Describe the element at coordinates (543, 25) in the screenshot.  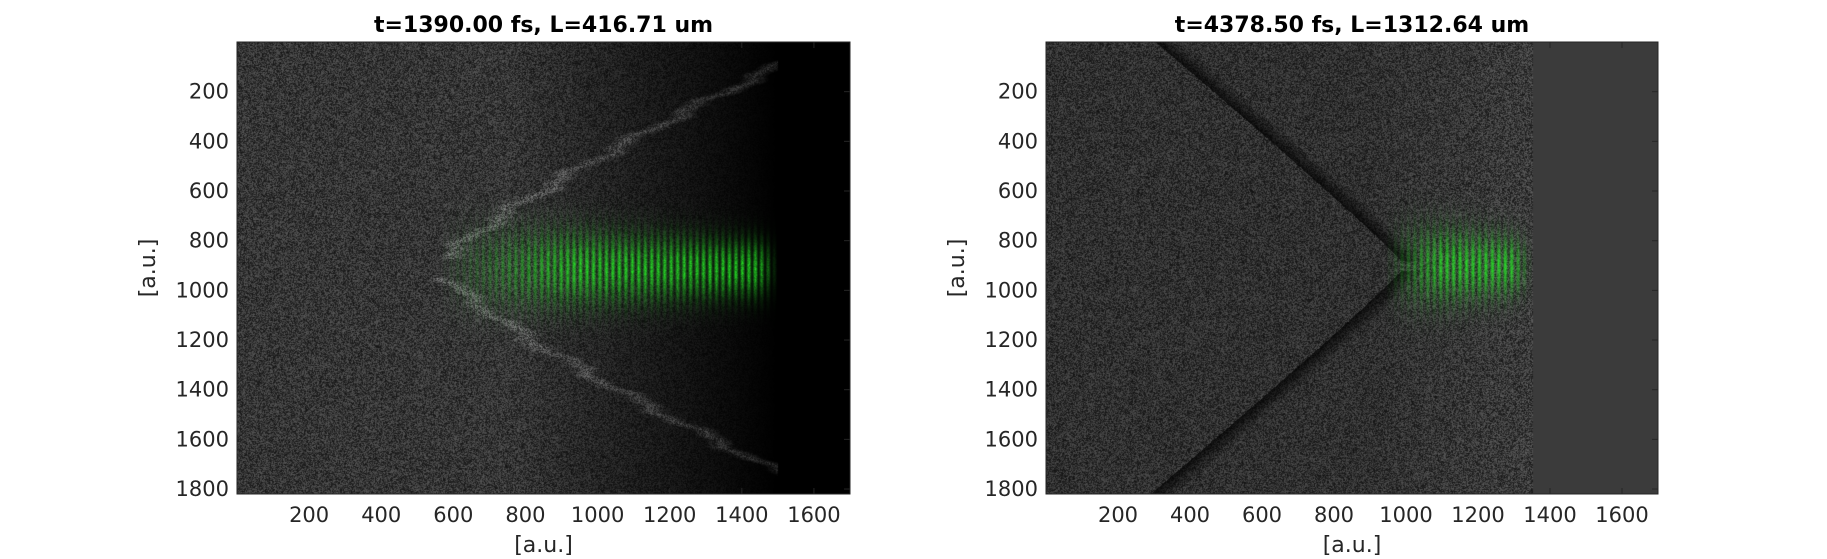
I see `chart-title: t=1390.00 fs, L=416.71 um` at that location.